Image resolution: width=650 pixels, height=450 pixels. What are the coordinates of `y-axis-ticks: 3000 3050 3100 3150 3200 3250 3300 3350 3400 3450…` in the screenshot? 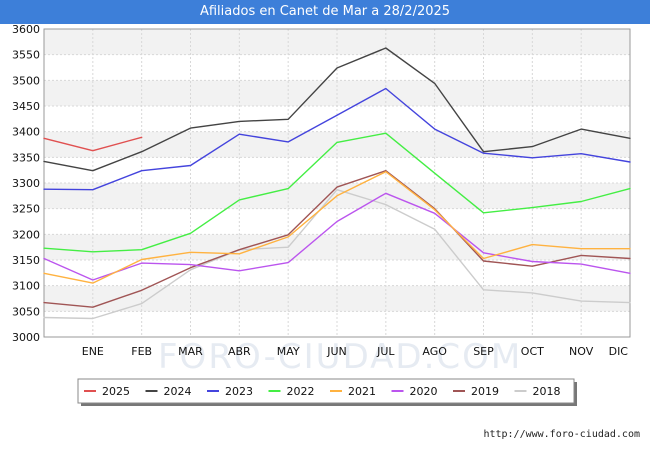 It's located at (26, 183).